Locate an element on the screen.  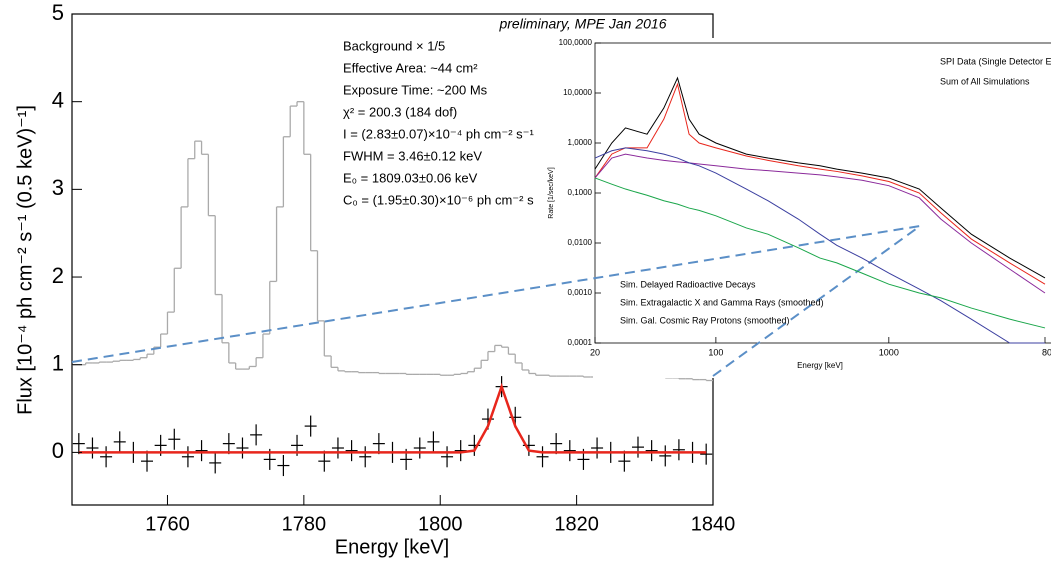
inset-y-label: Rate [1/sec/keV] is located at coordinates (551, 192).